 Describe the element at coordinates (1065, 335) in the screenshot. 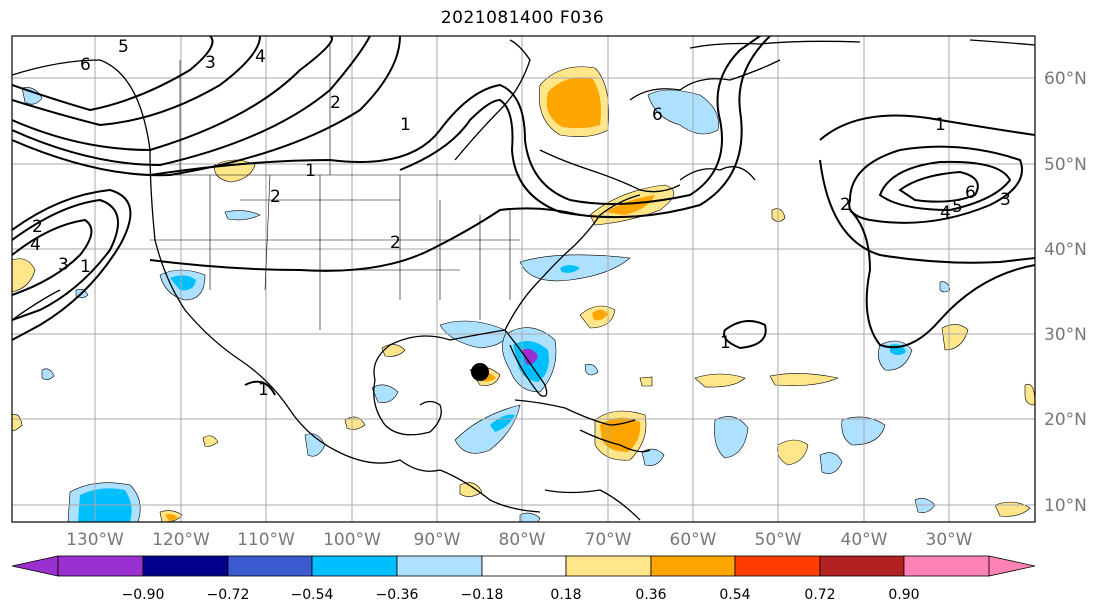

I see `lat-label: 30°N` at that location.